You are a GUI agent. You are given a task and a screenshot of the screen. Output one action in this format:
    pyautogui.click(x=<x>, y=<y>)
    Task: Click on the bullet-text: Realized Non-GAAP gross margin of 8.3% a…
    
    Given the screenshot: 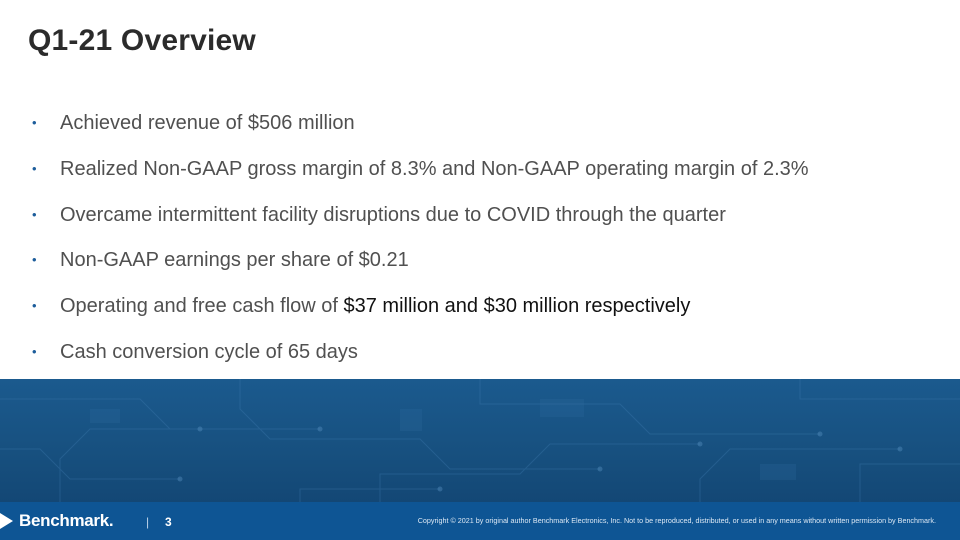 What is the action you would take?
    pyautogui.click(x=434, y=168)
    